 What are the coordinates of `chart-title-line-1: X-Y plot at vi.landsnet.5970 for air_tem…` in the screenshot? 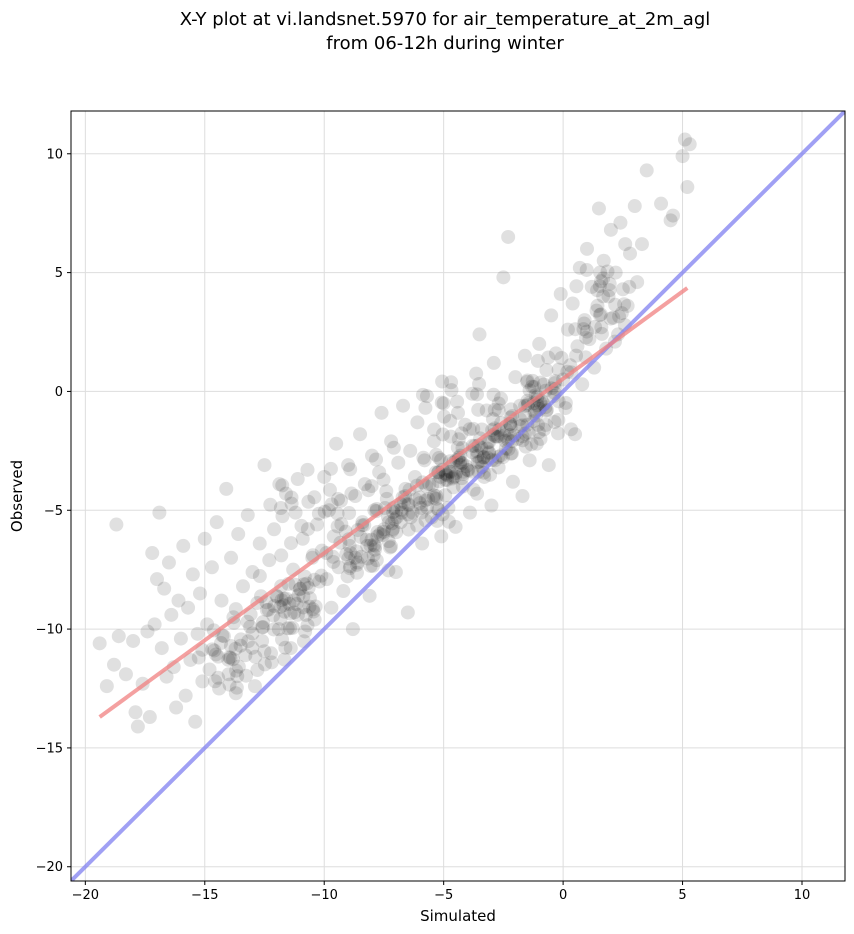 It's located at (445, 19).